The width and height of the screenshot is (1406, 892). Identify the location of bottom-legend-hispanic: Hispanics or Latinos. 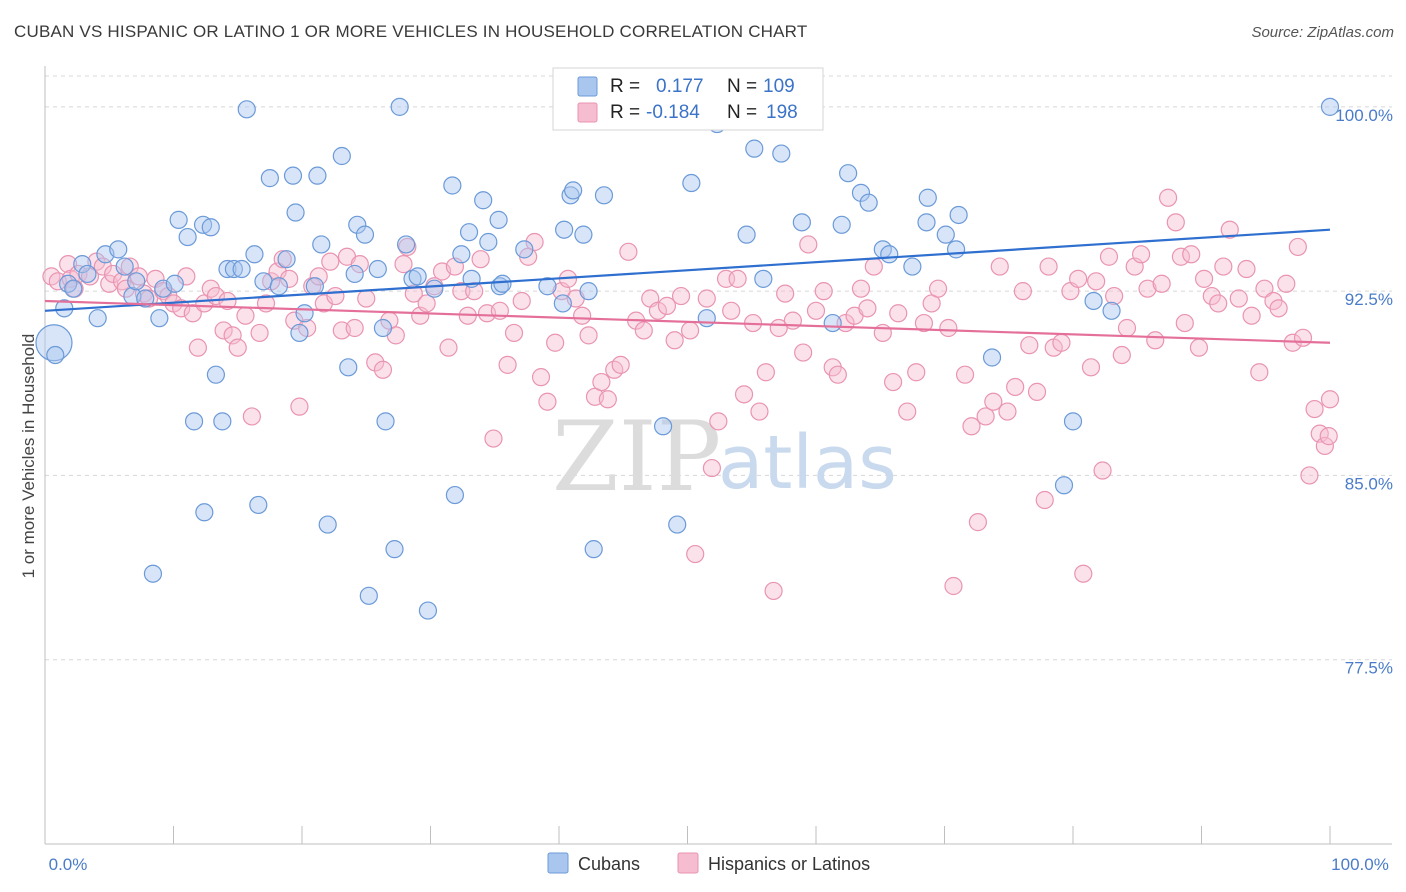
(789, 864).